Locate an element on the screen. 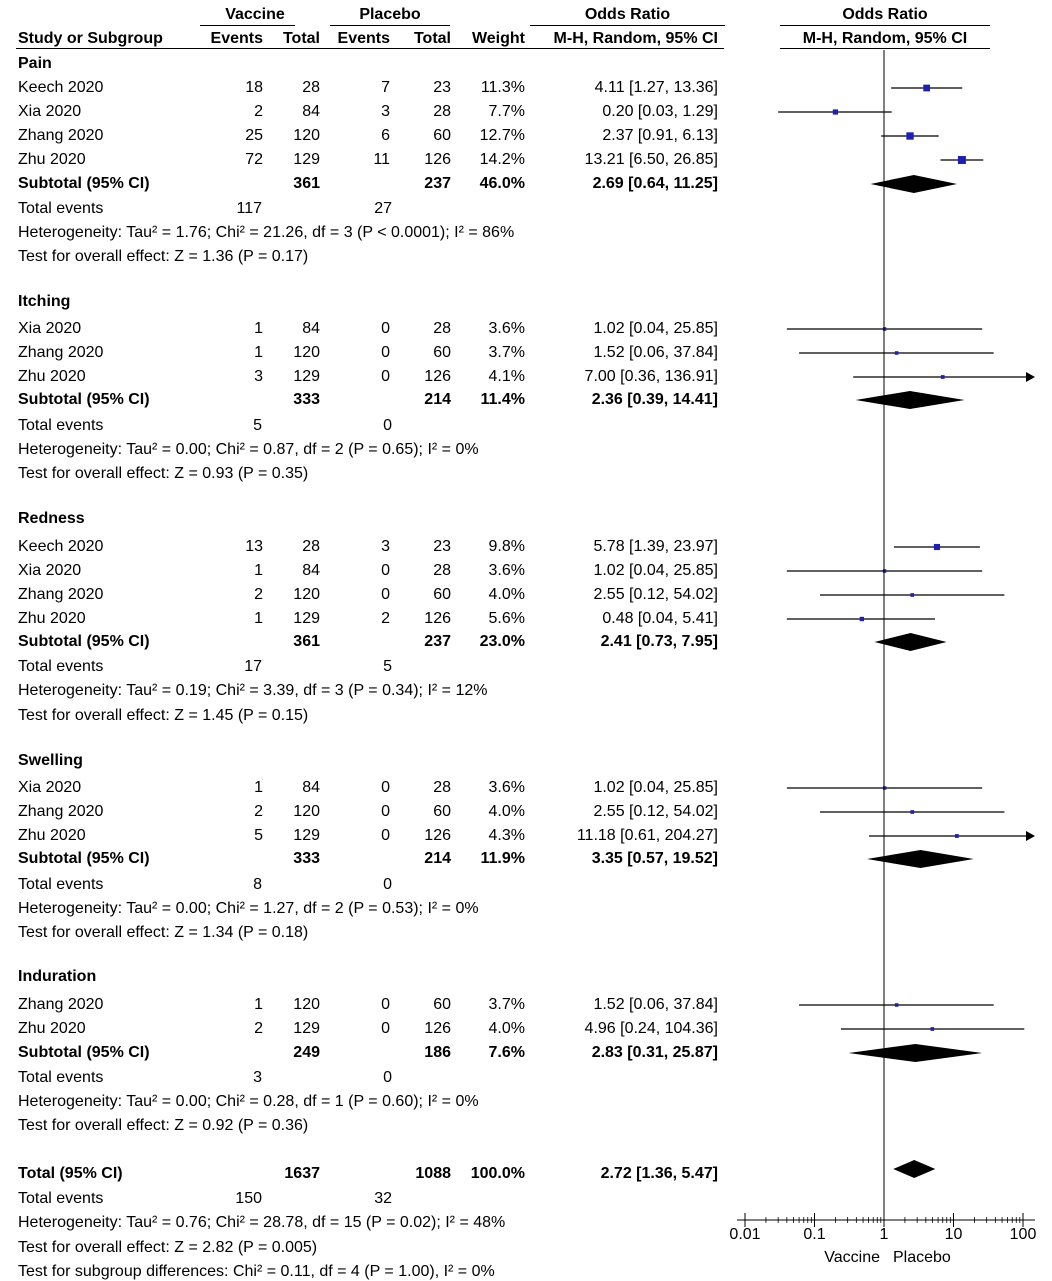  study-induration-0-name: Zhang 2020 is located at coordinates (61, 1004).